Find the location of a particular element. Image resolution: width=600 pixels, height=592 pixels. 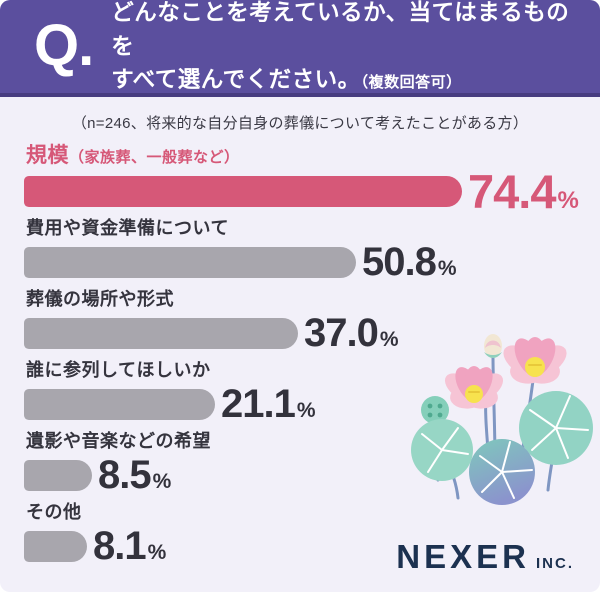

bar-row-place: 葬儀の場所や形式 37.0% is located at coordinates (312, 321).